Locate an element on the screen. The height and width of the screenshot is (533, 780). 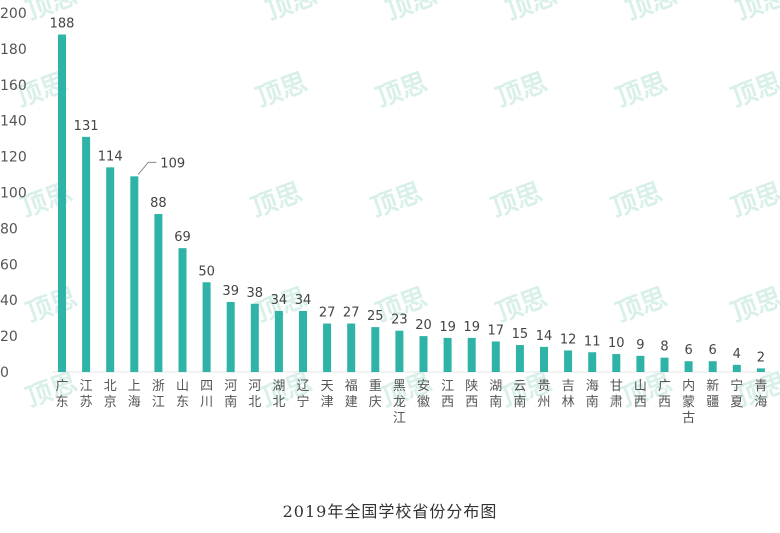
data-label: 188 is located at coordinates (62, 24).